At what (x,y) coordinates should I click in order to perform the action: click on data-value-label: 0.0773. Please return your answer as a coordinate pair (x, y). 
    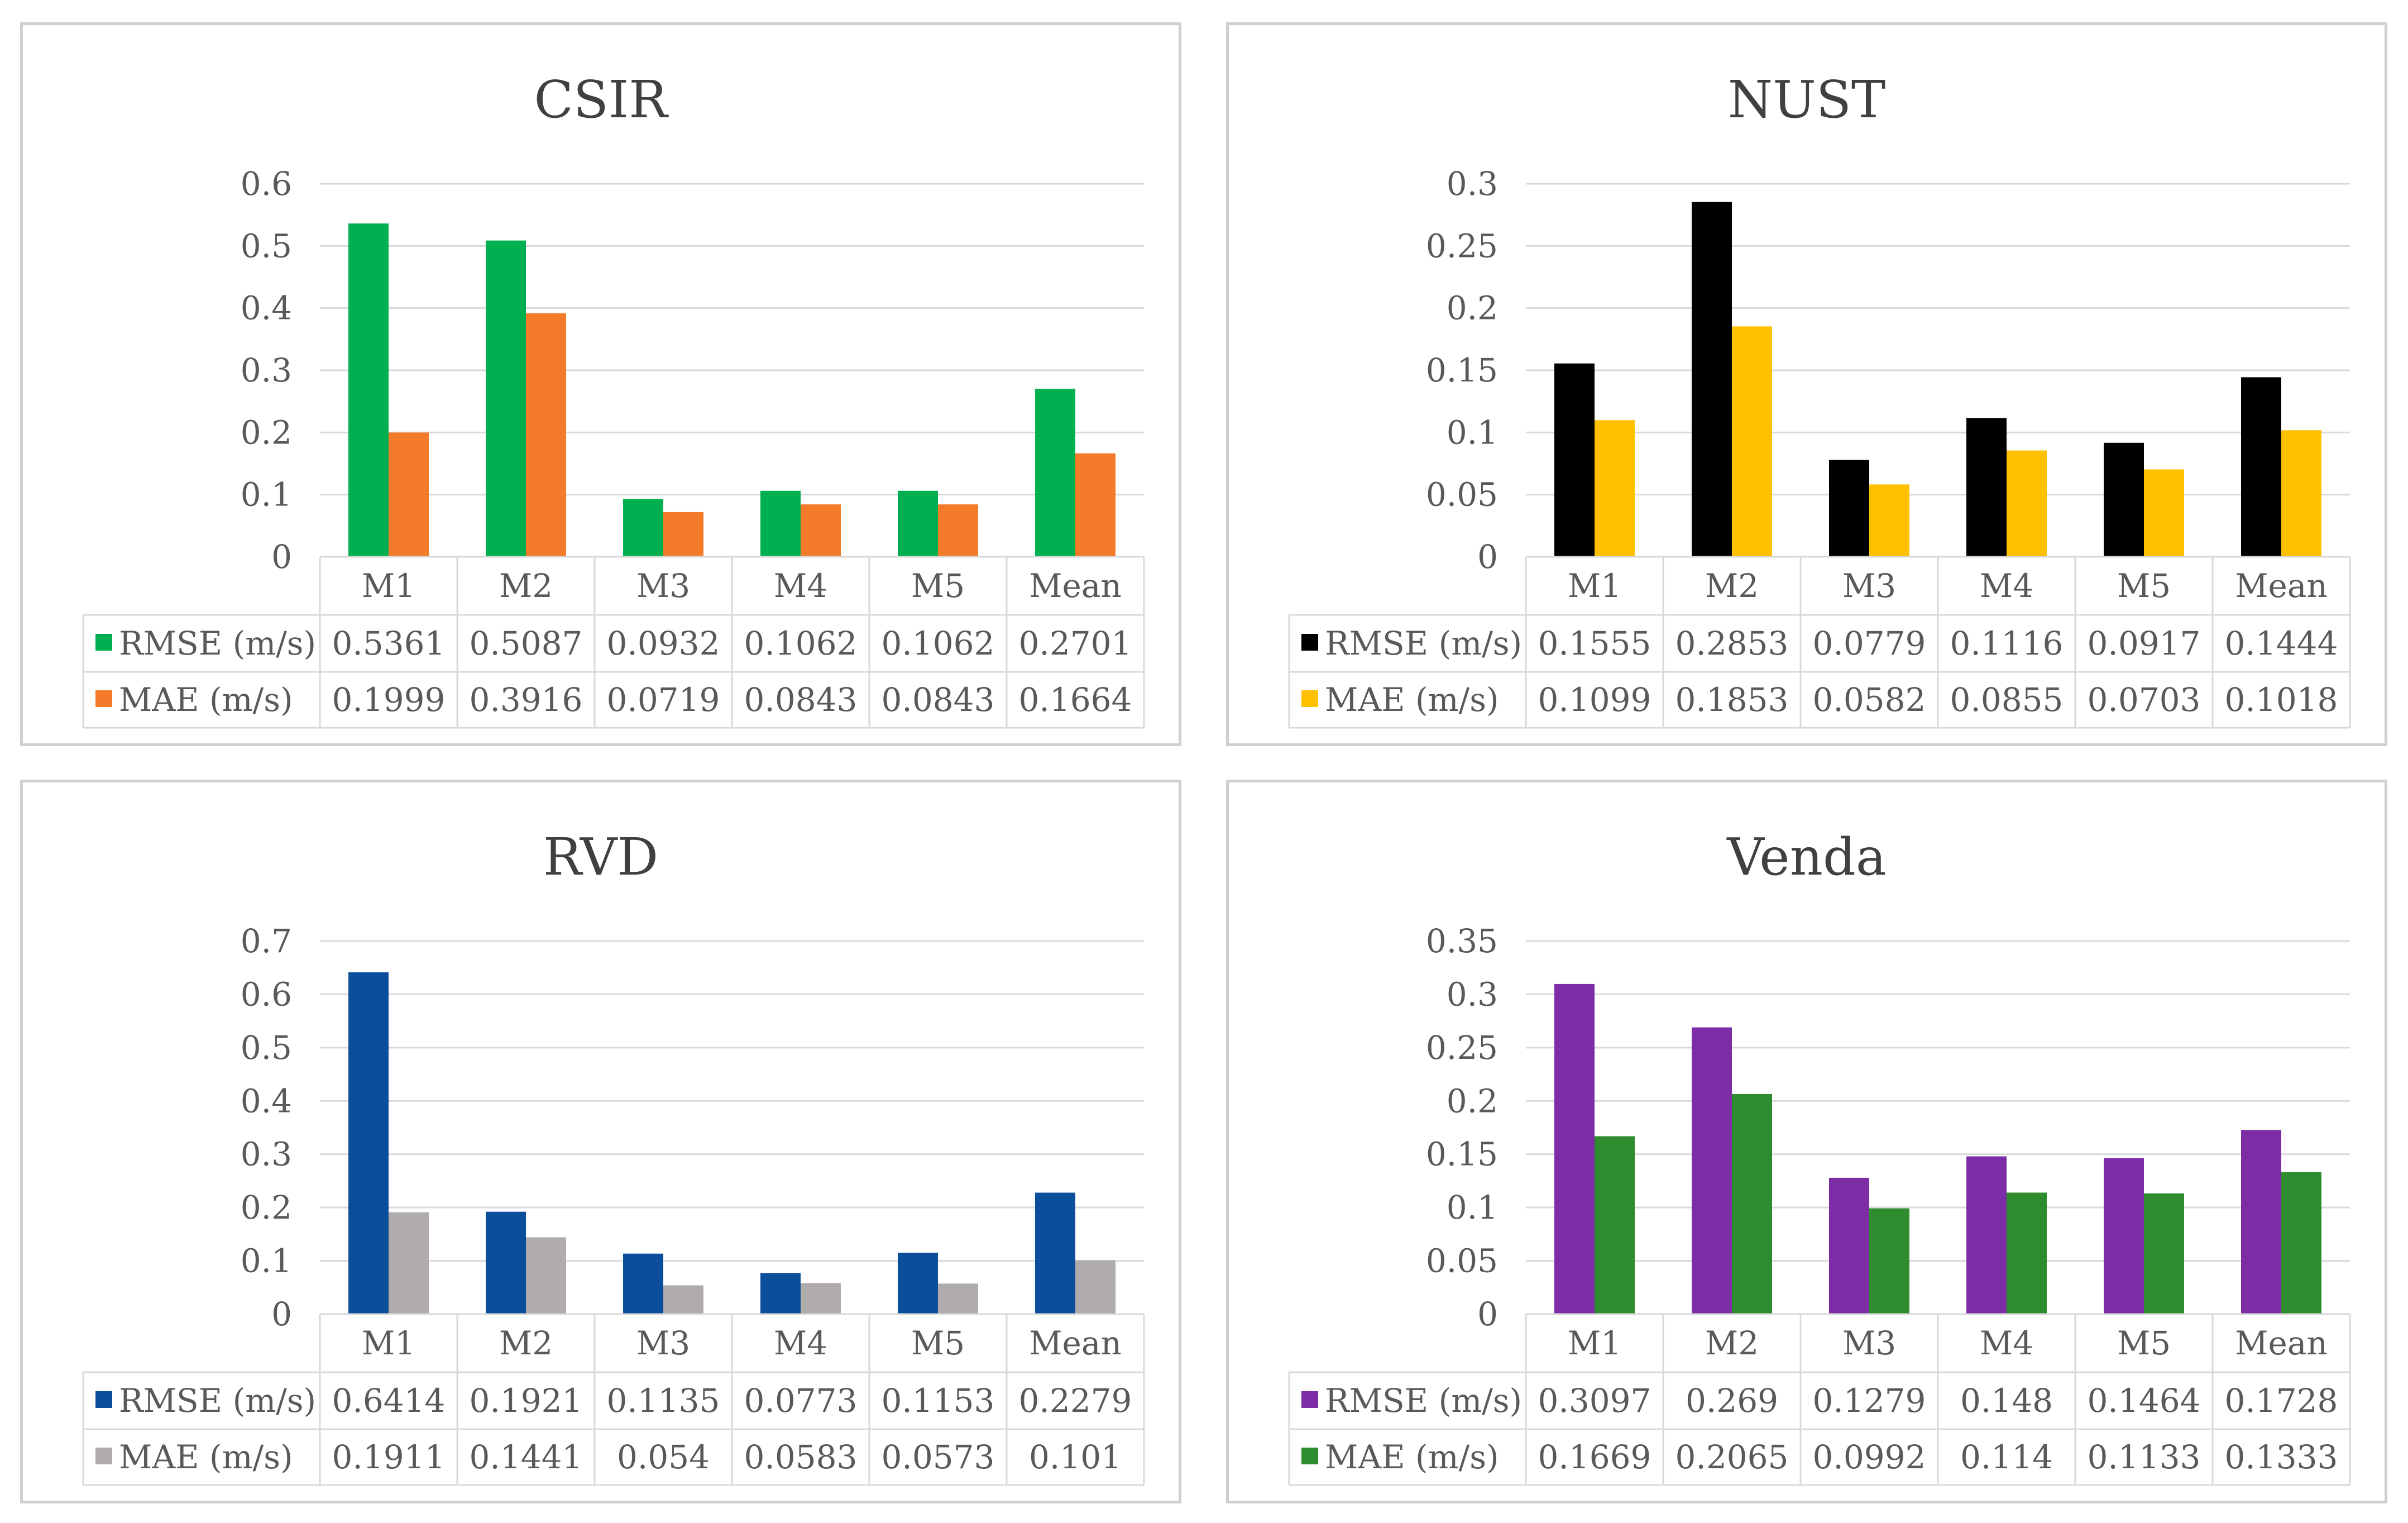
    Looking at the image, I should click on (801, 1401).